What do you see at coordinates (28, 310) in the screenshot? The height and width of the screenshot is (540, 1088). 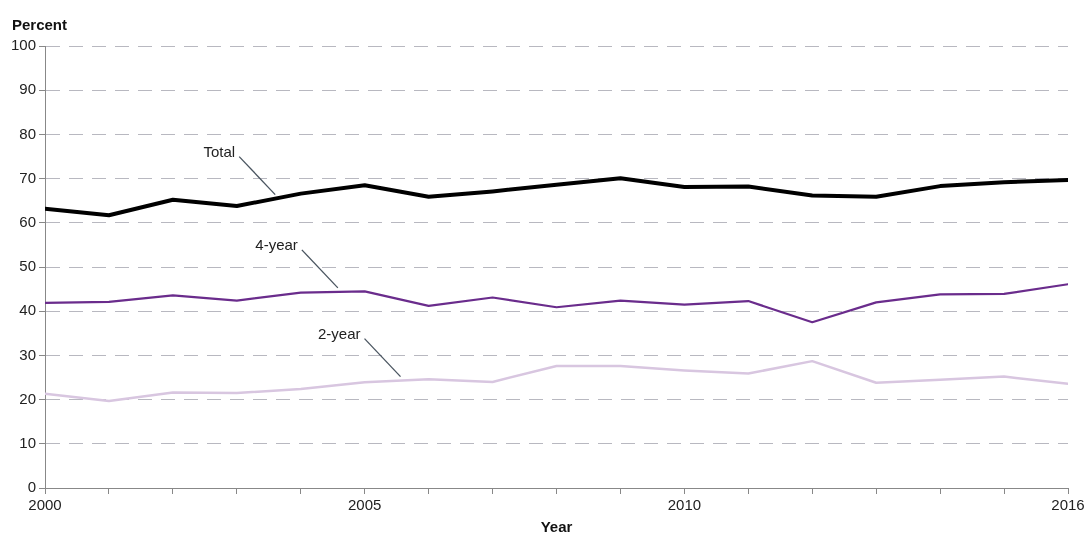 I see `y-tick-label: 40` at bounding box center [28, 310].